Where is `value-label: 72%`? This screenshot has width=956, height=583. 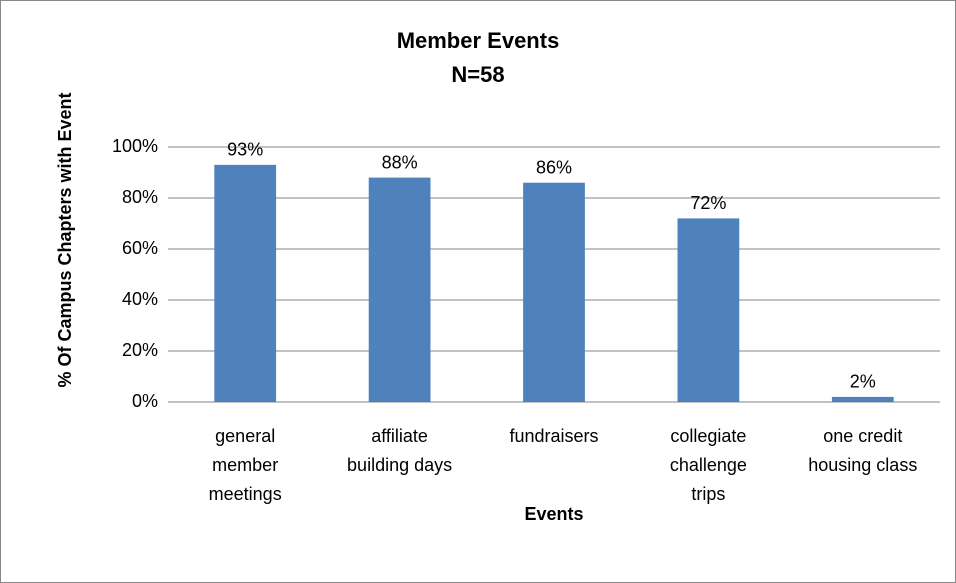 value-label: 72% is located at coordinates (708, 203).